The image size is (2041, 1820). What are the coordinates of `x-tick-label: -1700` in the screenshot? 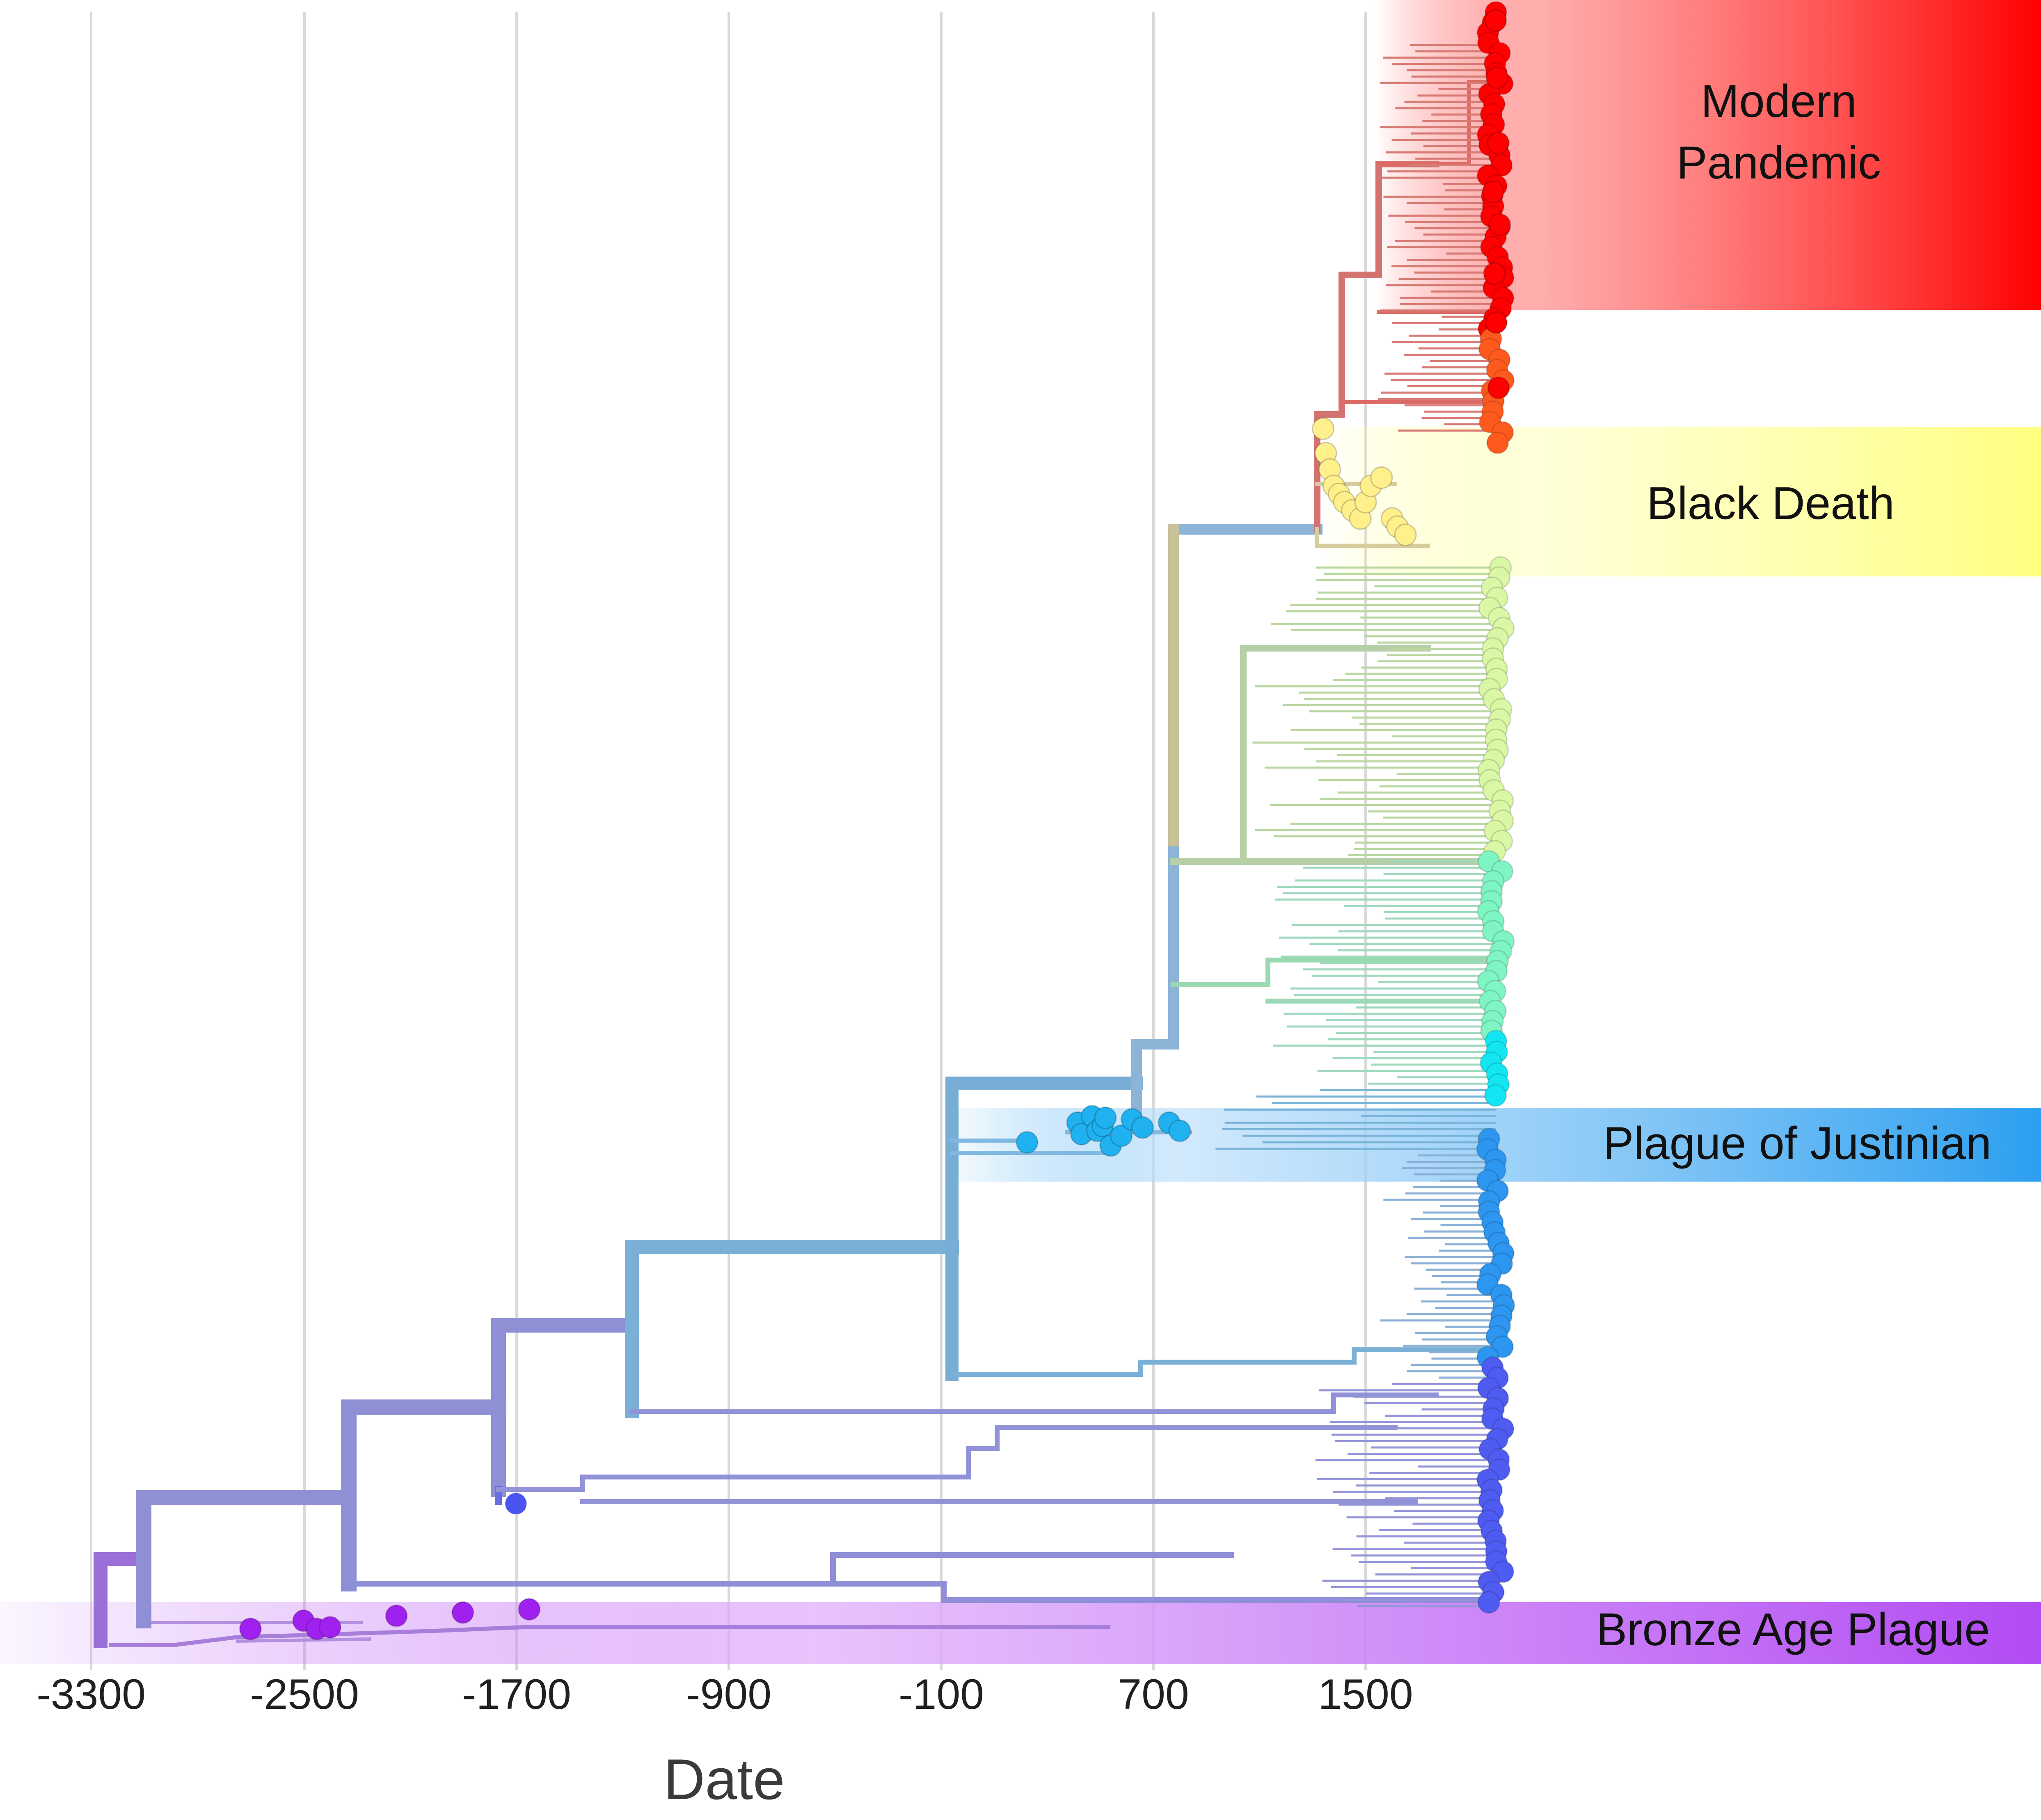 It's located at (516, 1694).